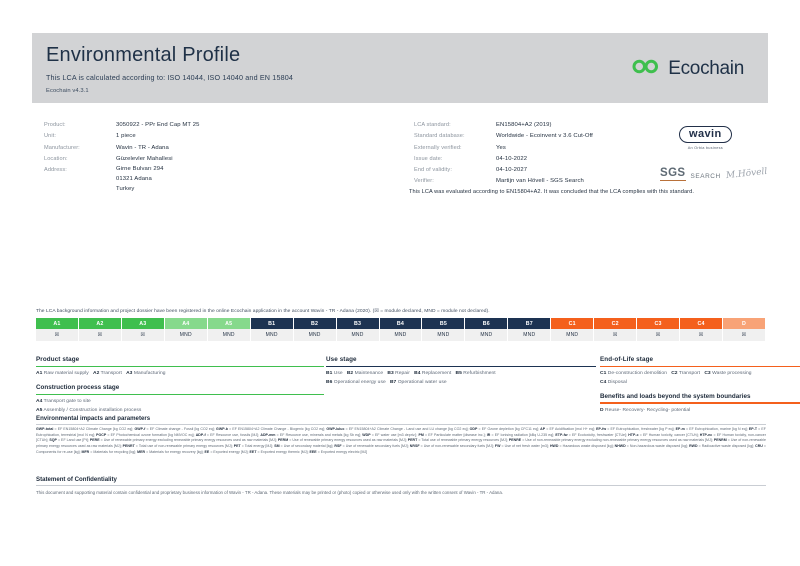  What do you see at coordinates (358, 334) in the screenshot?
I see `module-value-b3: MND` at bounding box center [358, 334].